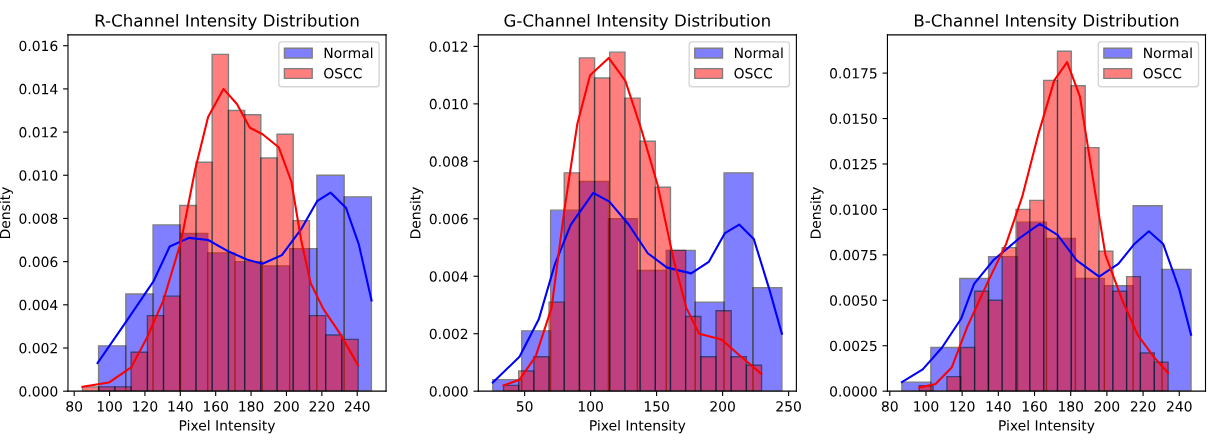 The width and height of the screenshot is (1214, 442). I want to click on y-tick-label: 0.0050, so click(853, 300).